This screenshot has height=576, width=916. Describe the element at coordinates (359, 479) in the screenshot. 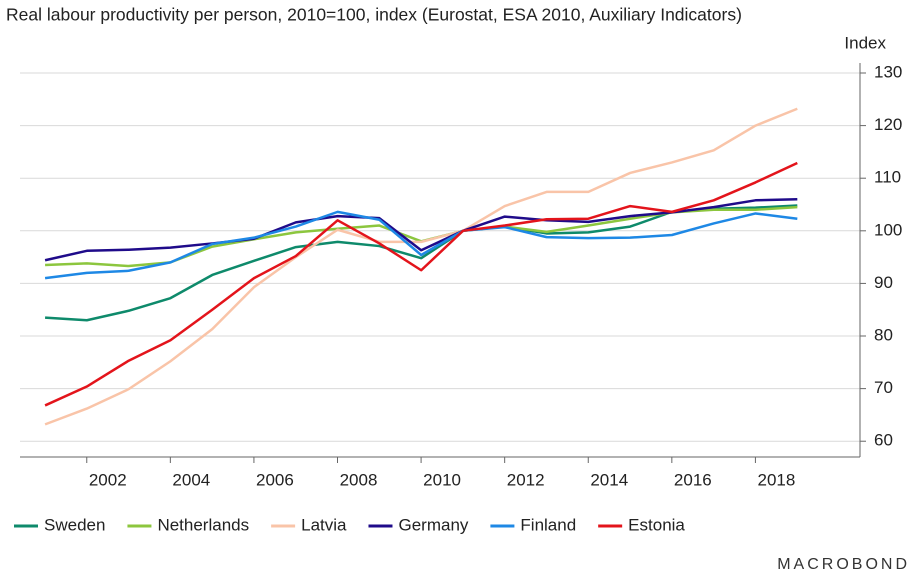

I see `x-tick-label: 2008` at that location.